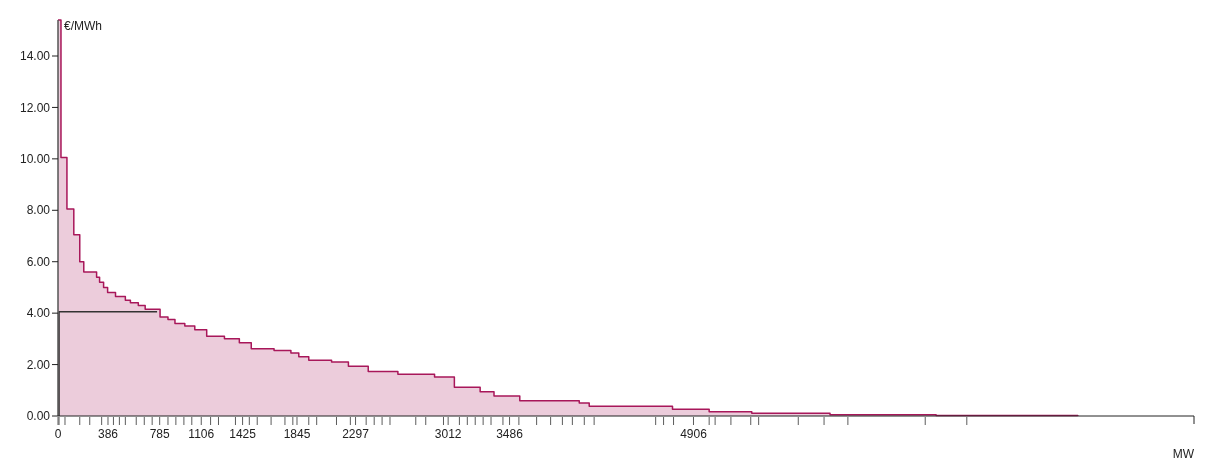 This screenshot has height=472, width=1217. What do you see at coordinates (160, 434) in the screenshot?
I see `x-tick-label: 785` at bounding box center [160, 434].